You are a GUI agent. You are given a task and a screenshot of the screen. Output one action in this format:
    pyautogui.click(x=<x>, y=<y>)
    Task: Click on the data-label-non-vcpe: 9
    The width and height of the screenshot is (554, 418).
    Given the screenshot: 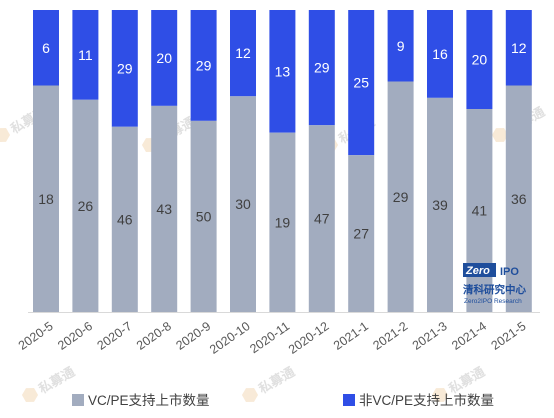 What is the action you would take?
    pyautogui.click(x=401, y=46)
    